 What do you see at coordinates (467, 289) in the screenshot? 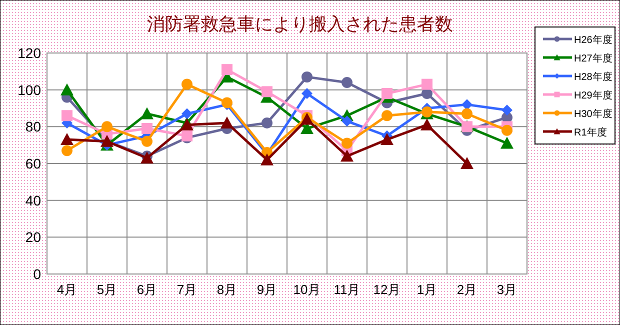
I see `x-tick-label: 2月` at bounding box center [467, 289].